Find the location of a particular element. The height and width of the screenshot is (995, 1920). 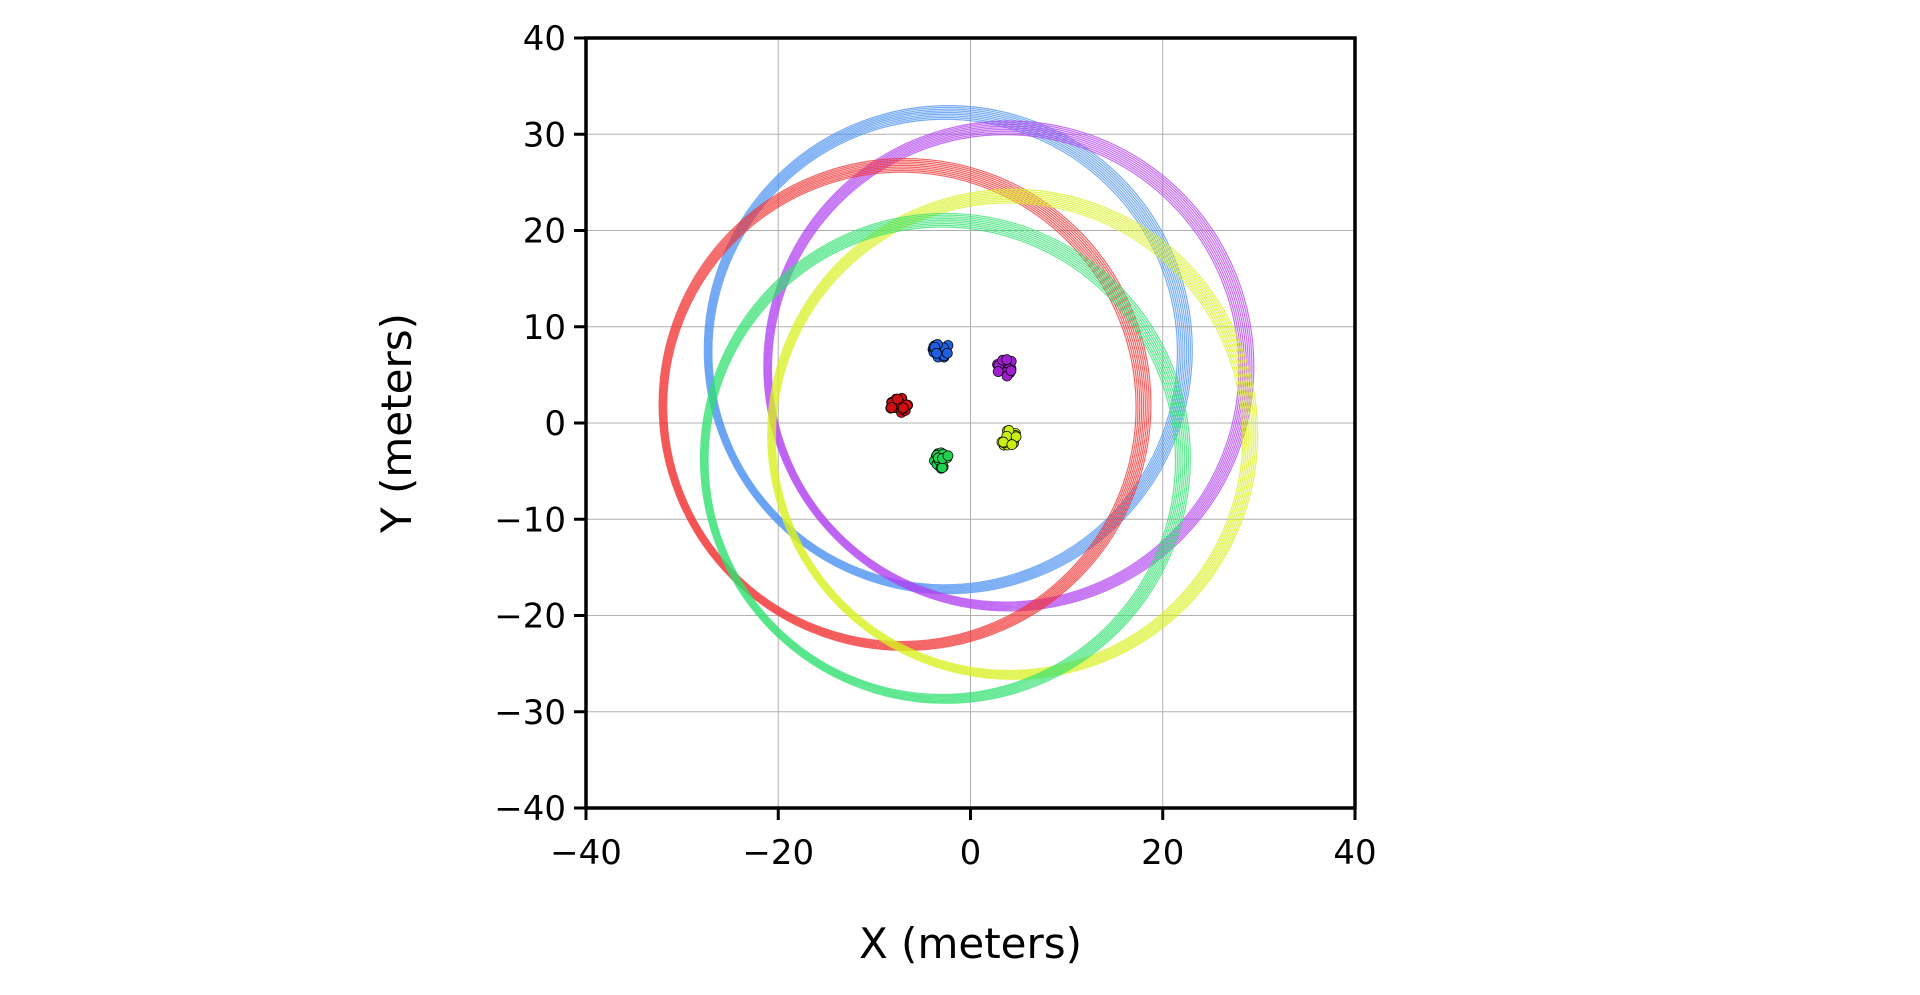

x-axis-label: X (meters) is located at coordinates (970, 943).